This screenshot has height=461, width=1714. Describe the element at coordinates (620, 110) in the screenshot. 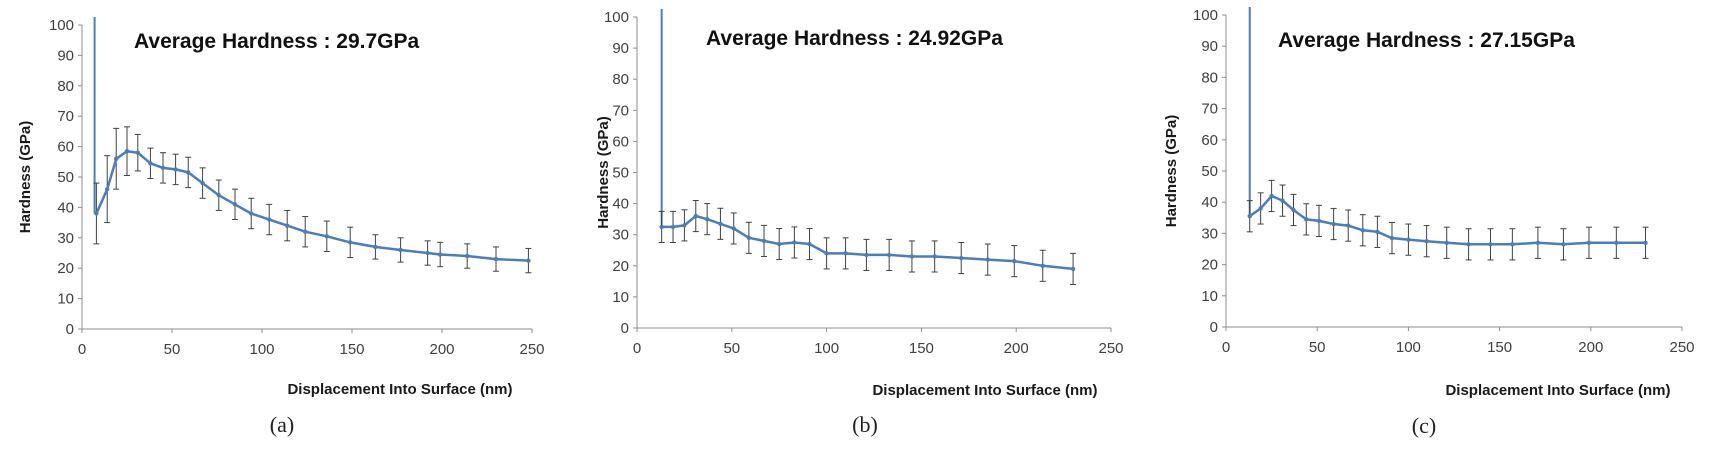

I see `y-tick-label: 70` at that location.